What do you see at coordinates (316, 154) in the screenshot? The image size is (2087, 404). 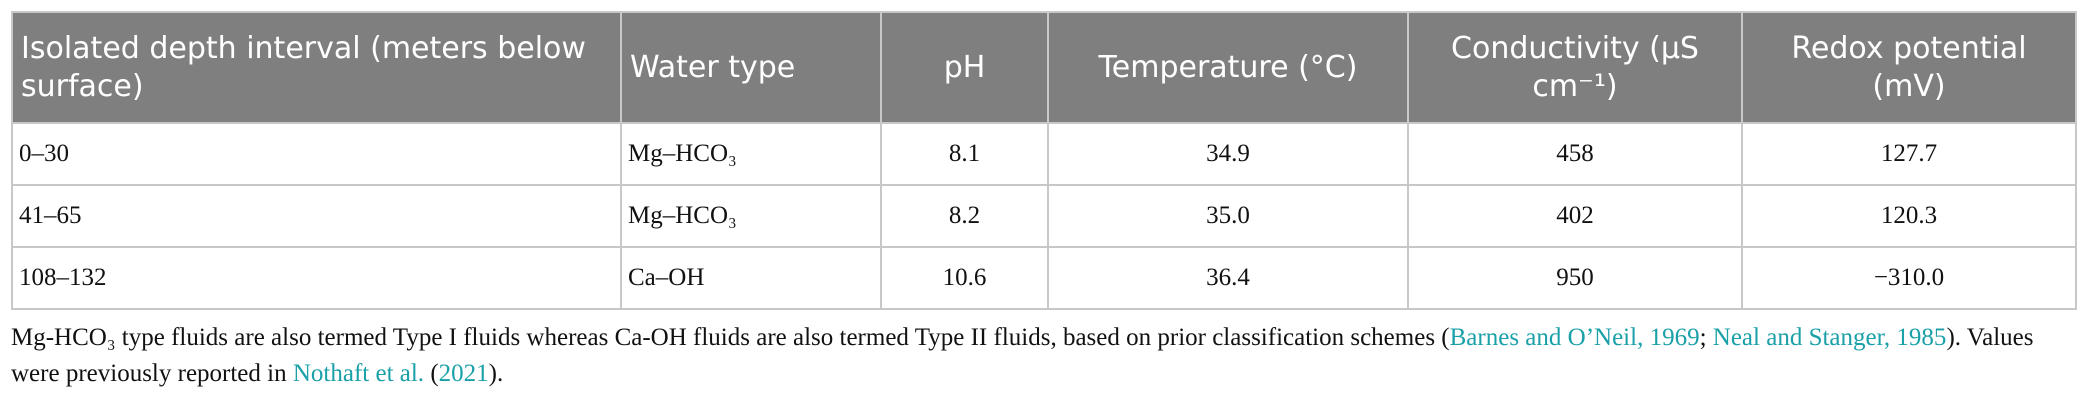 I see `table-cell: 0–30` at bounding box center [316, 154].